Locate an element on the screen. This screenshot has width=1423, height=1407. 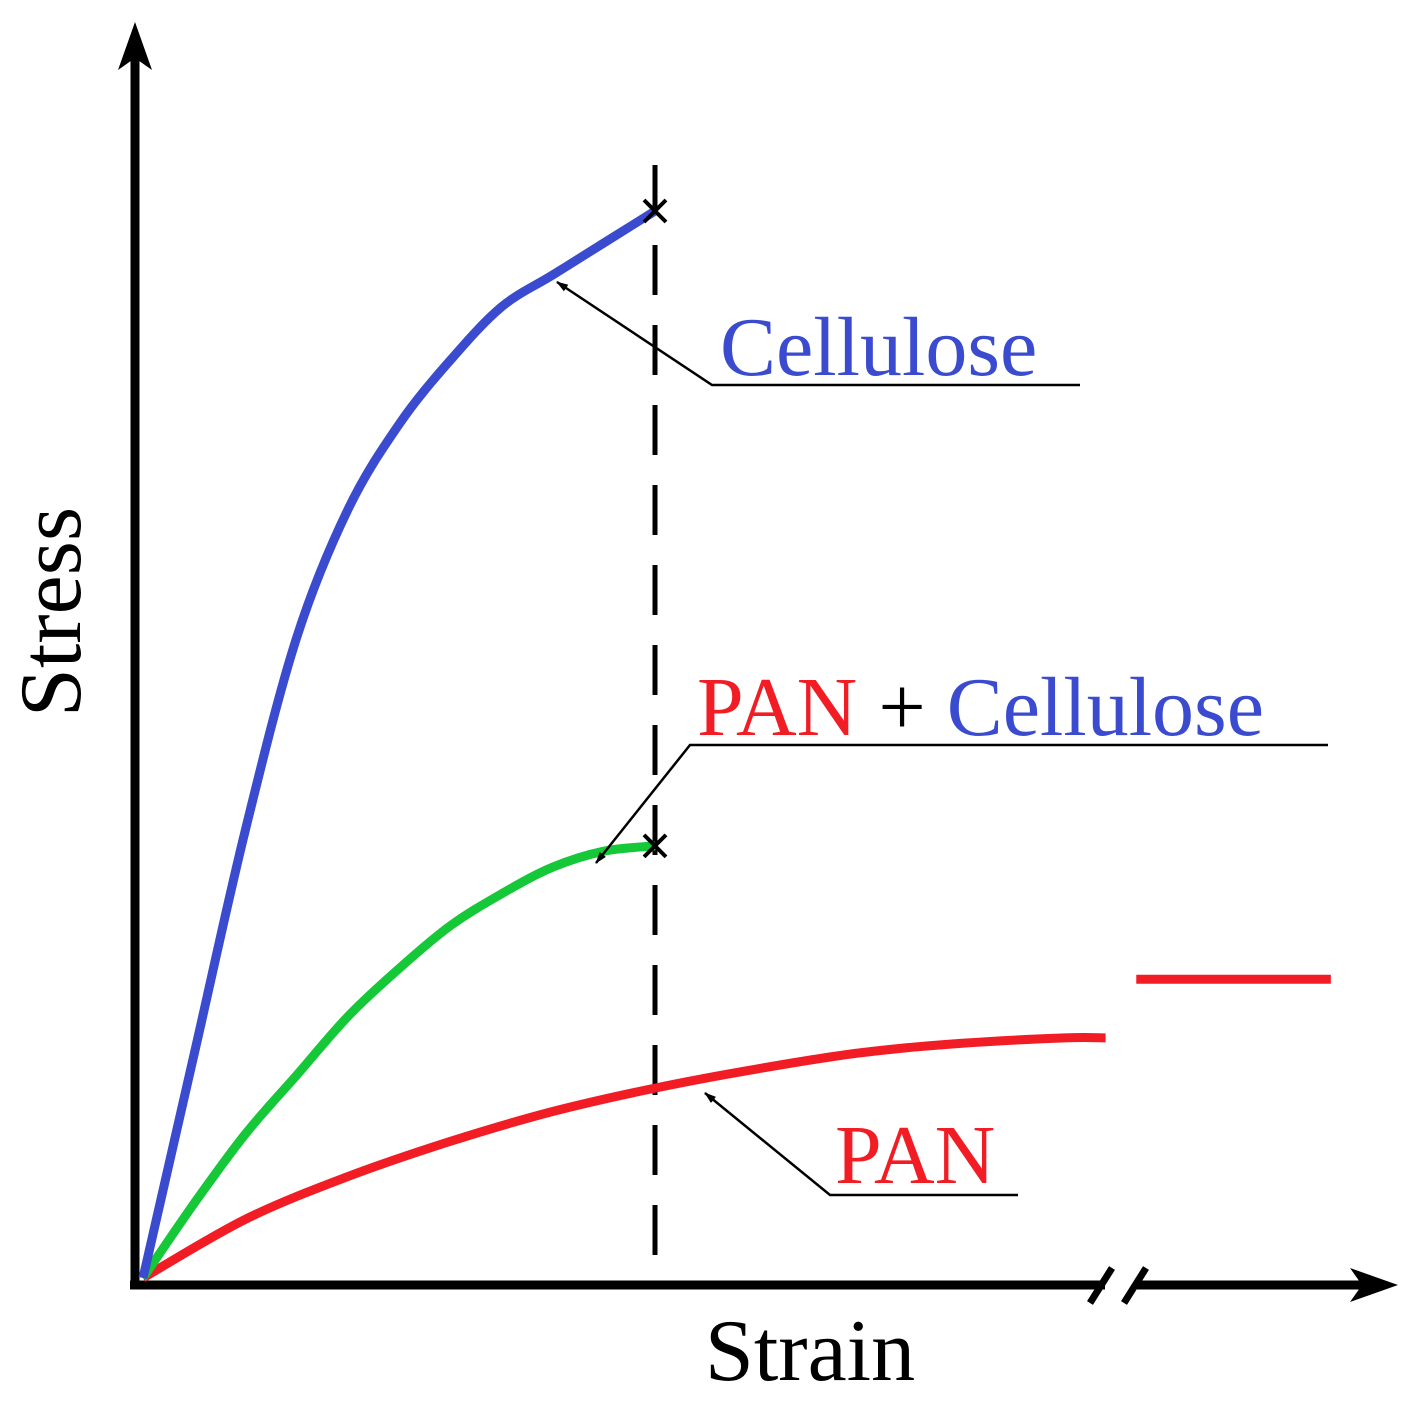
pan-cellulose-curve is located at coordinates (397, 1061).